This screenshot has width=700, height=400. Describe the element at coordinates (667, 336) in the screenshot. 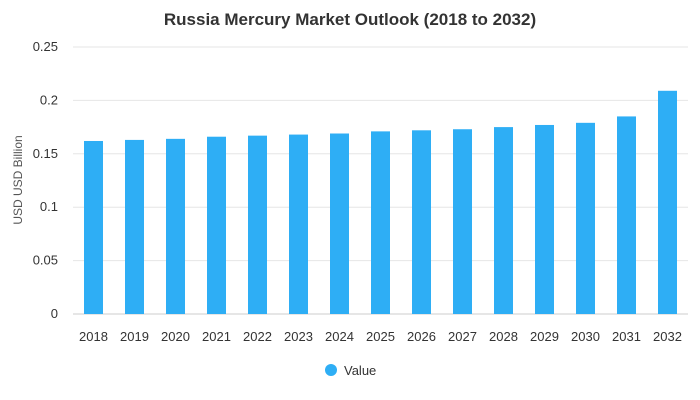

I see `x-tick-label: 2032` at that location.